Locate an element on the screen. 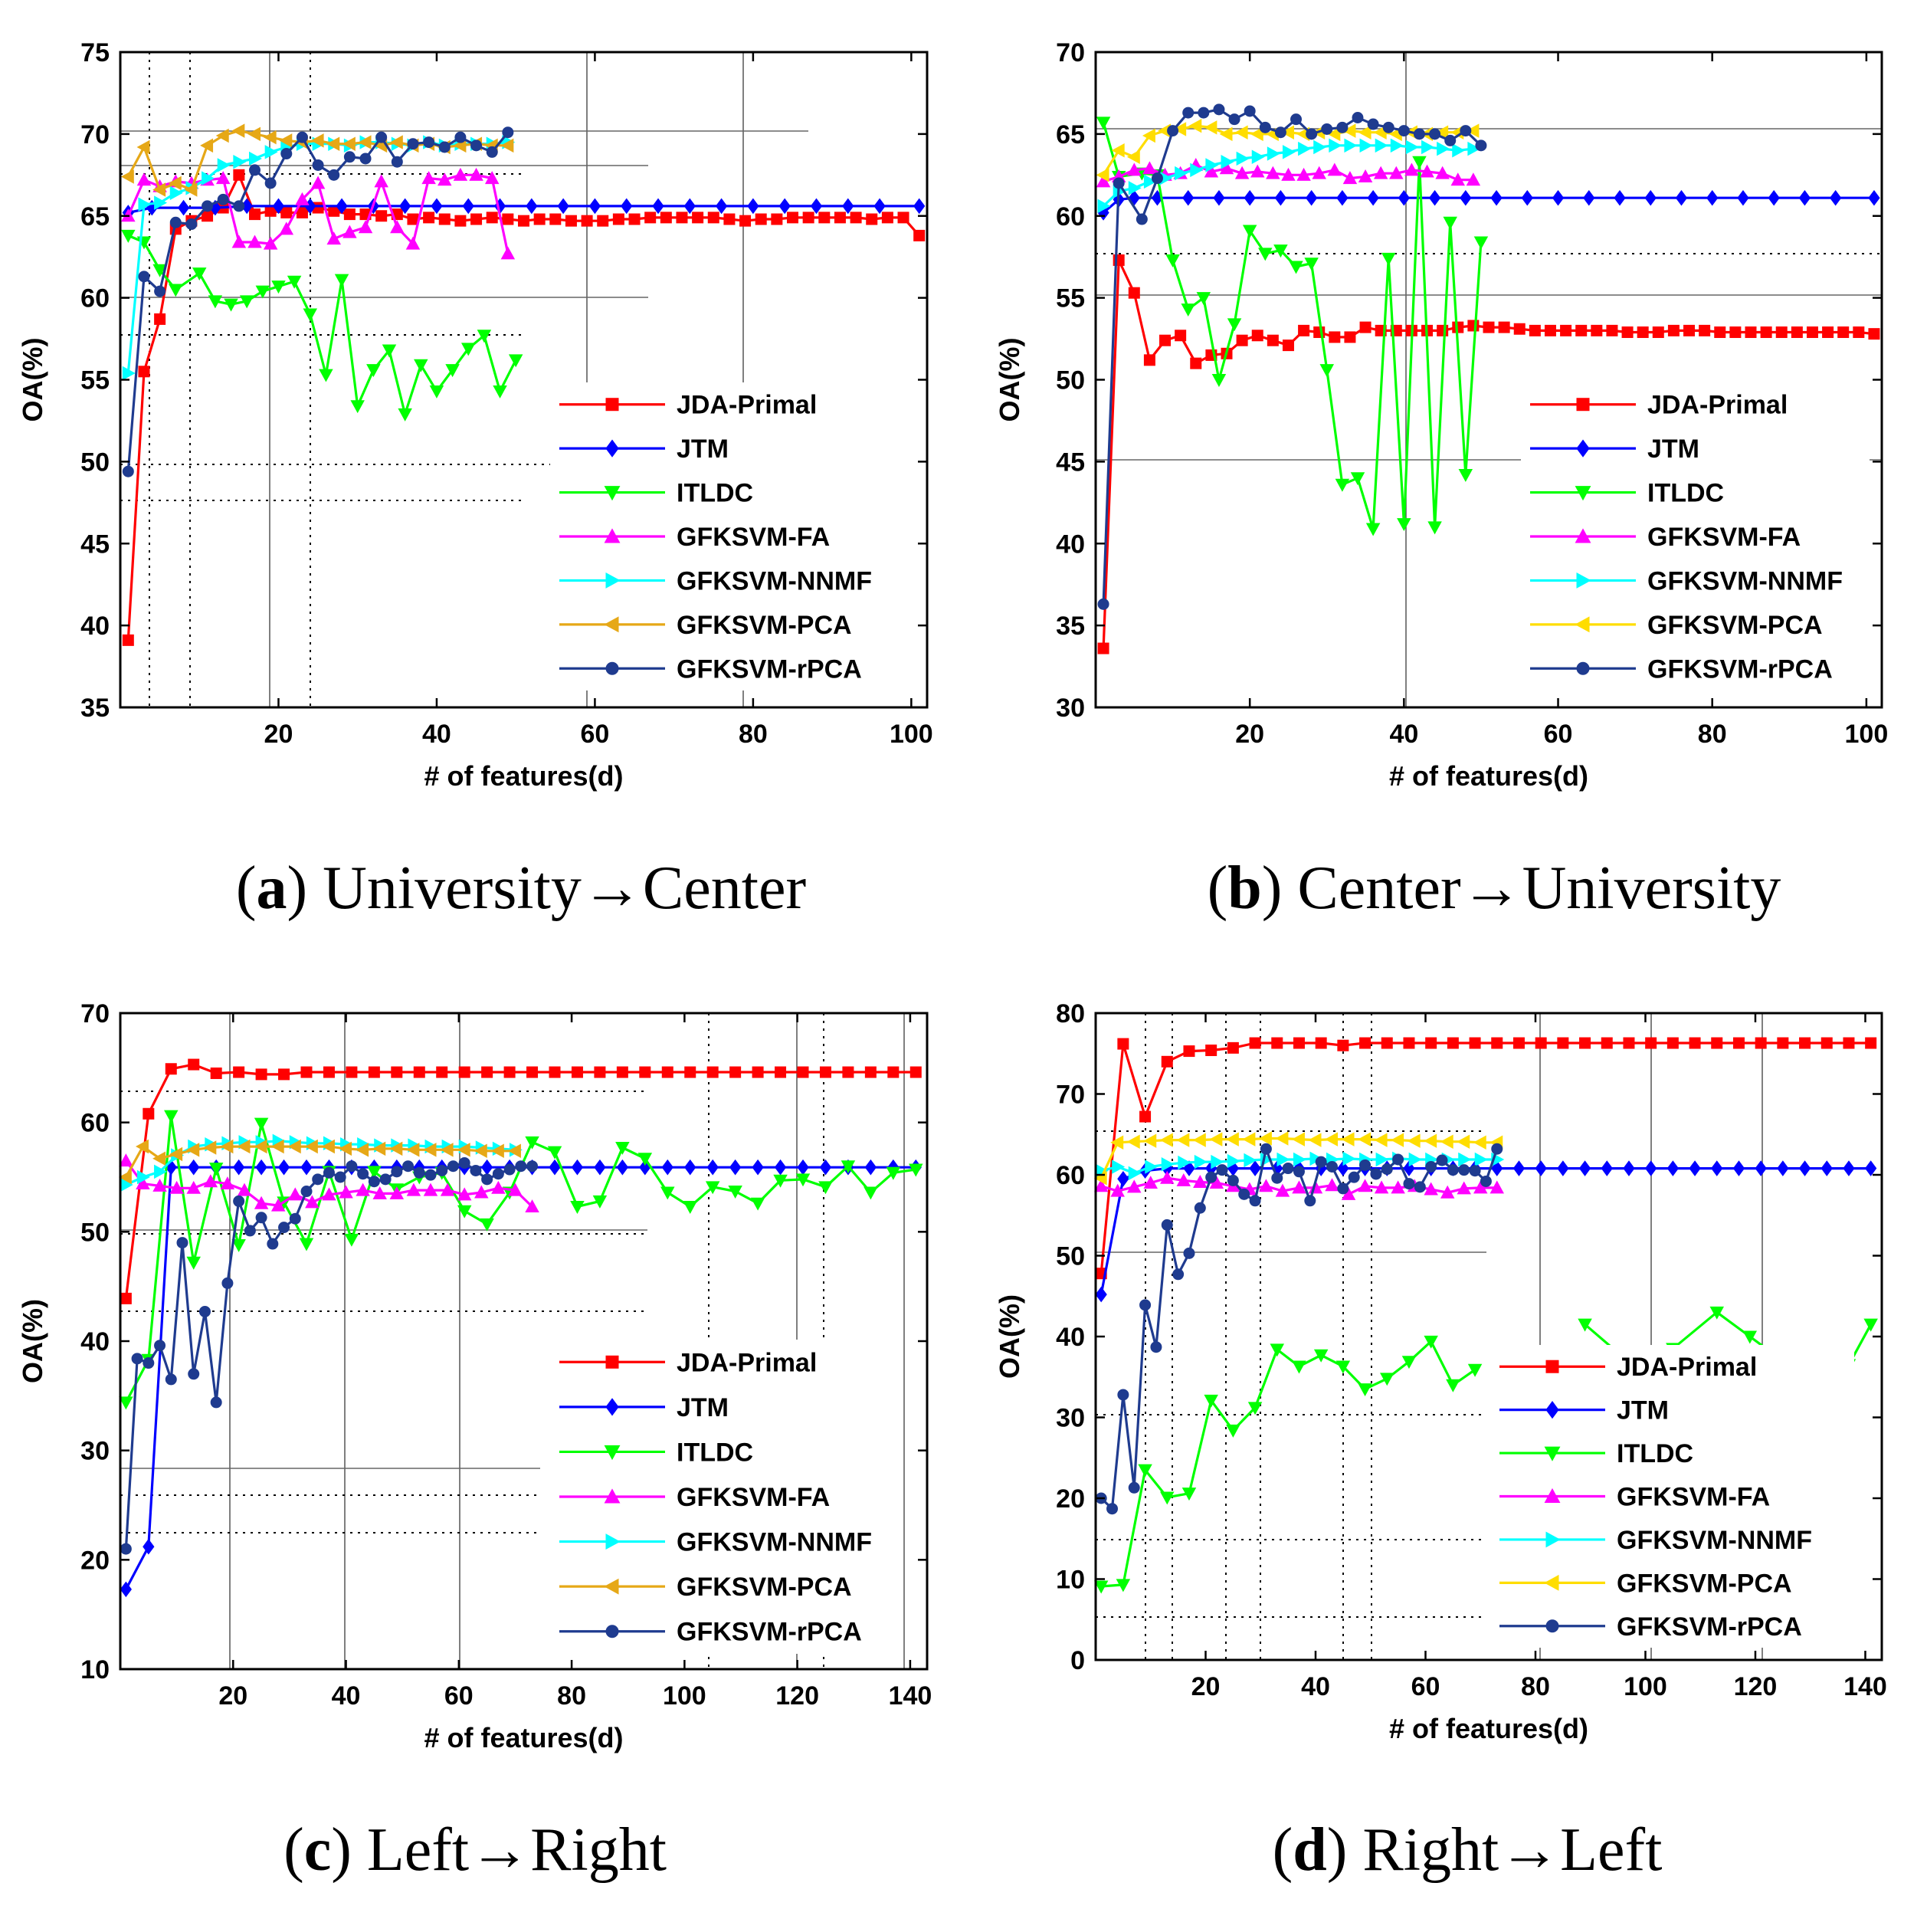 This screenshot has height=1932, width=1927. legend-label: GFKSVM-FA is located at coordinates (1724, 537).